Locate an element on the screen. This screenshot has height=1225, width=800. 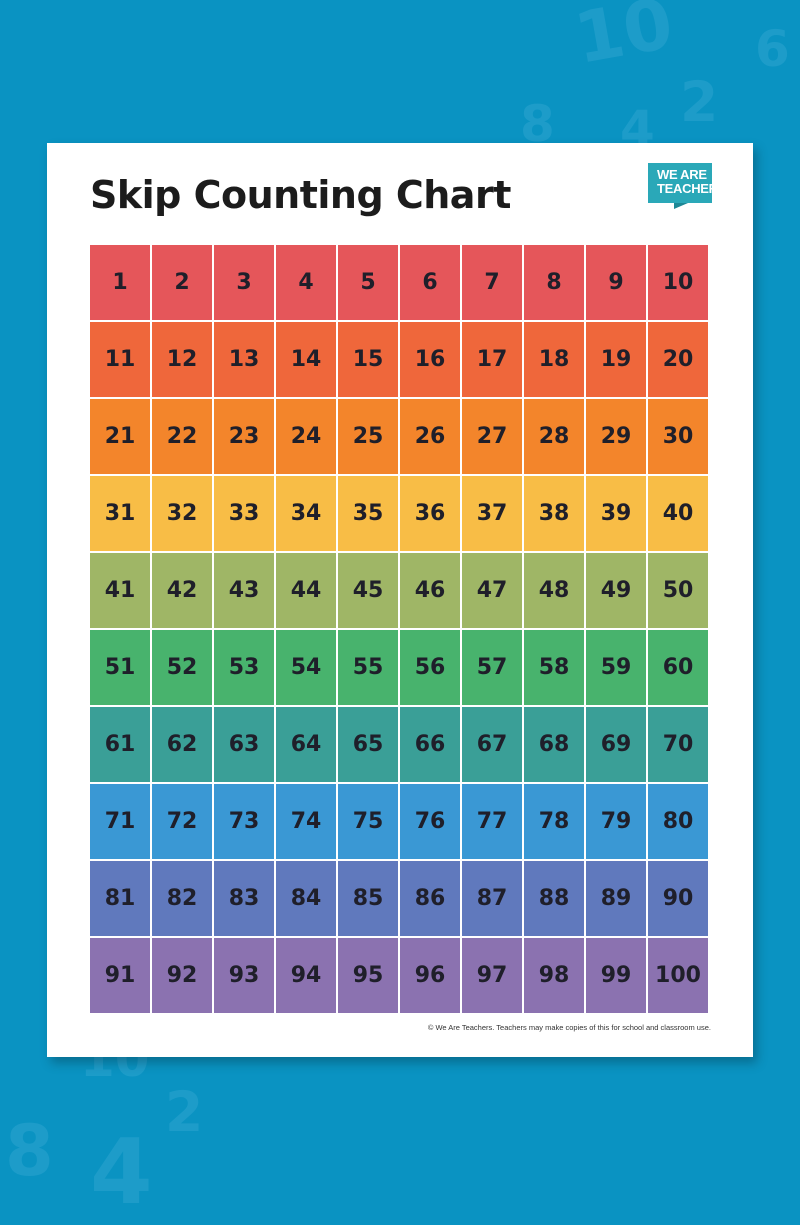
number-cell: 80 is located at coordinates (678, 821).